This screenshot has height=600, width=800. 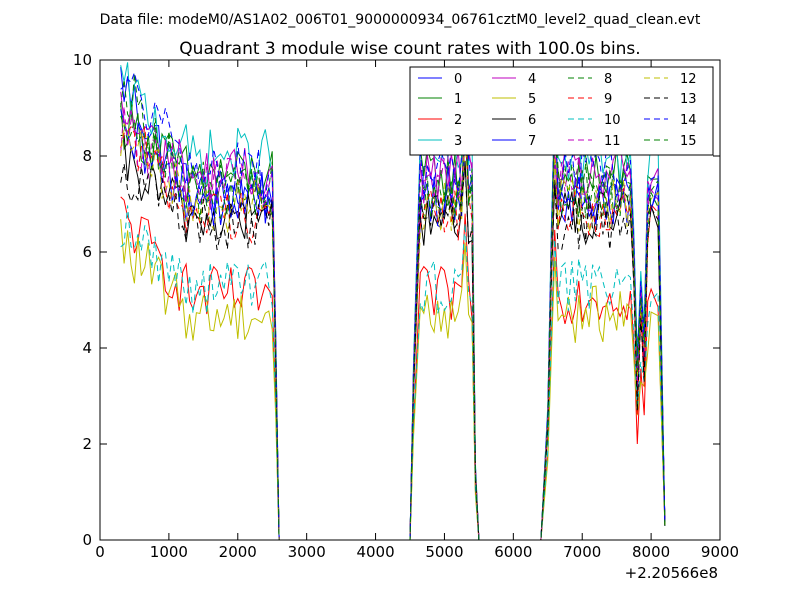 What do you see at coordinates (532, 141) in the screenshot?
I see `legend-label-7: 7` at bounding box center [532, 141].